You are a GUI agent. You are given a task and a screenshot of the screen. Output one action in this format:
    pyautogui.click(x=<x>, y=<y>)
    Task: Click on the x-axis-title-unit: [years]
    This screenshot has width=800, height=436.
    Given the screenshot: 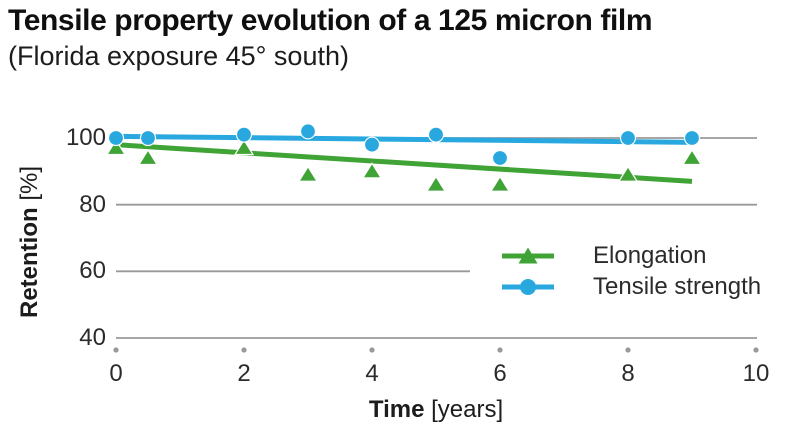 What is the action you would take?
    pyautogui.click(x=467, y=409)
    